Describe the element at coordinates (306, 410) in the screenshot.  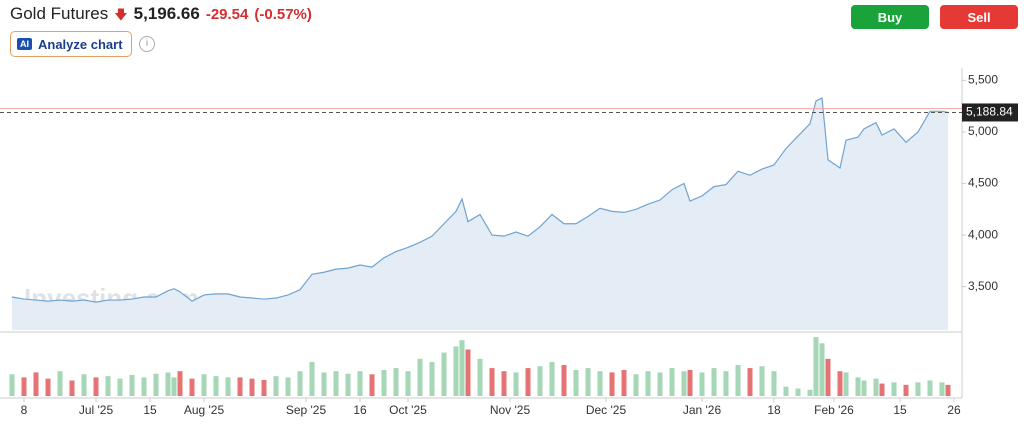
I see `x-tick-label: Sep '25` at that location.